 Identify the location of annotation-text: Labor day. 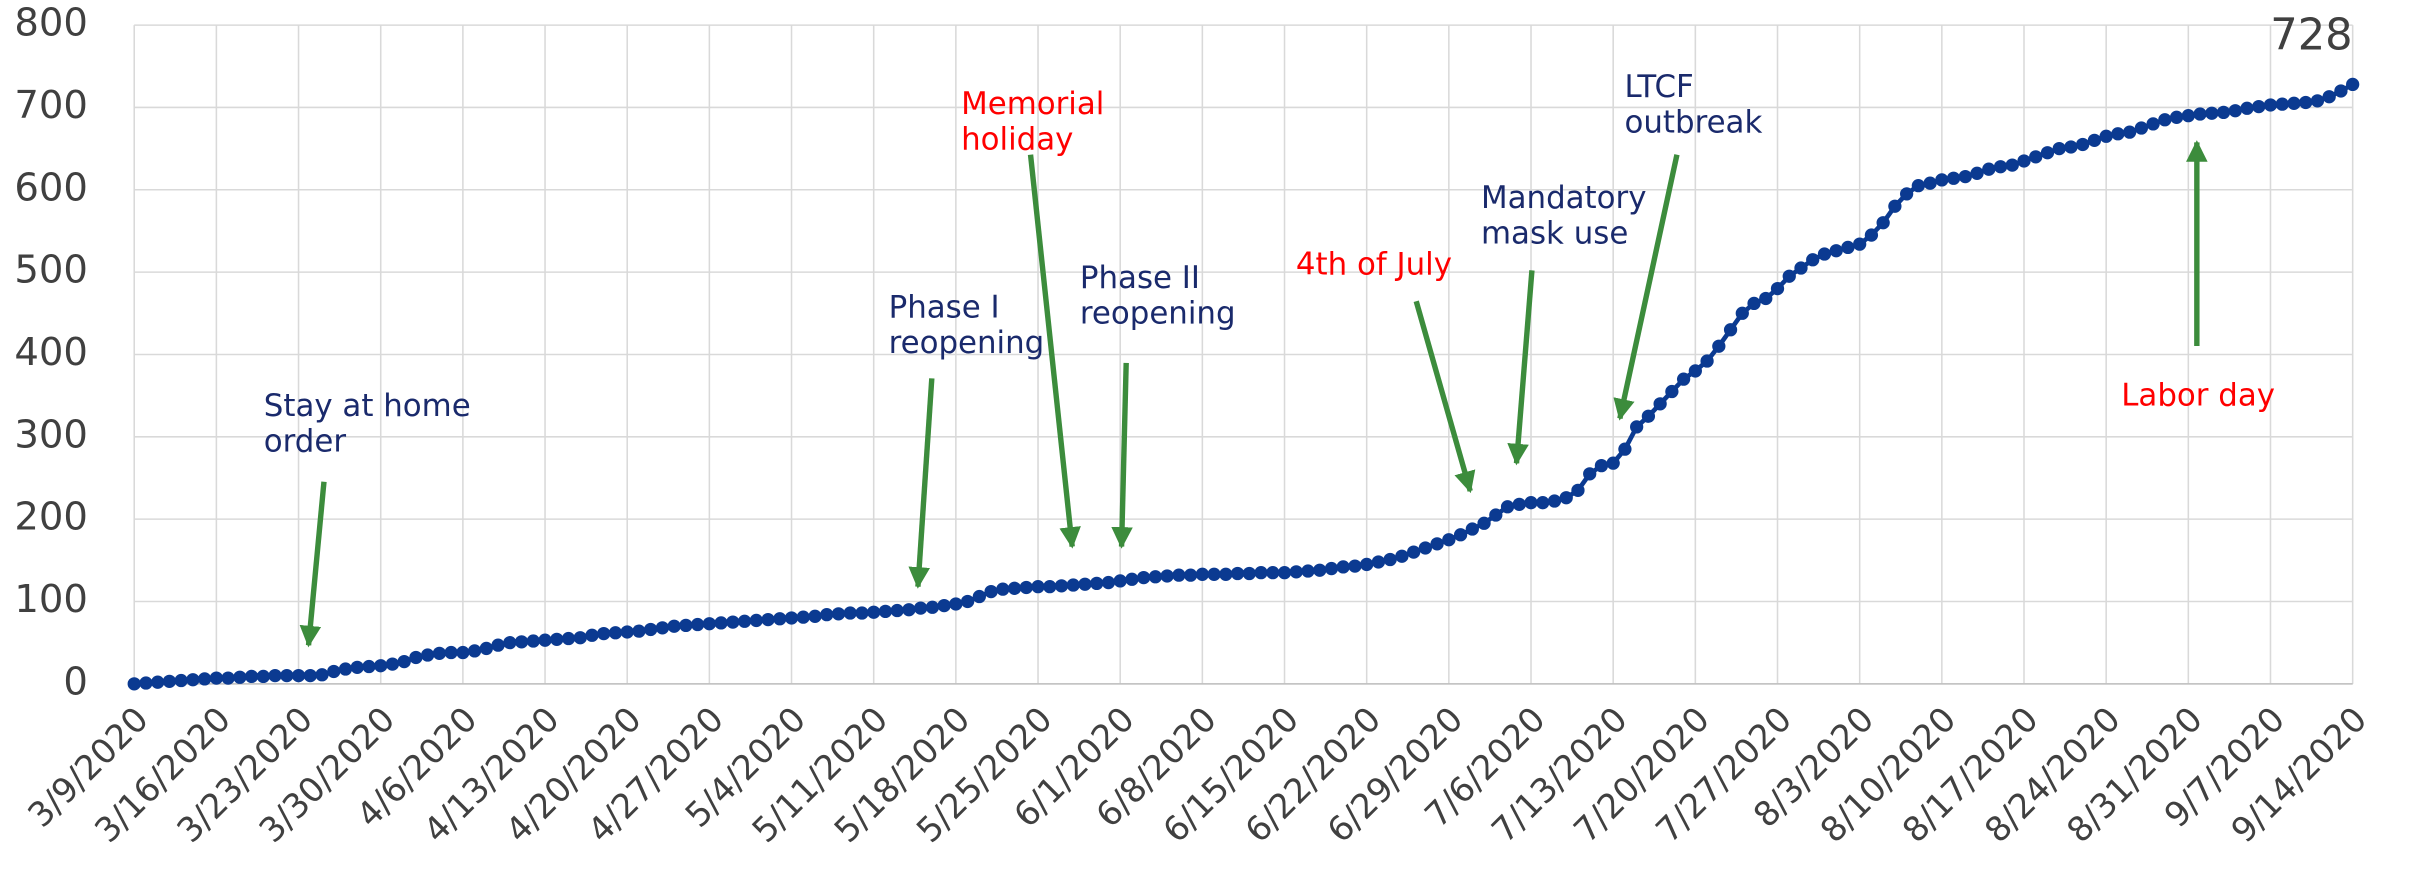
(2198, 395).